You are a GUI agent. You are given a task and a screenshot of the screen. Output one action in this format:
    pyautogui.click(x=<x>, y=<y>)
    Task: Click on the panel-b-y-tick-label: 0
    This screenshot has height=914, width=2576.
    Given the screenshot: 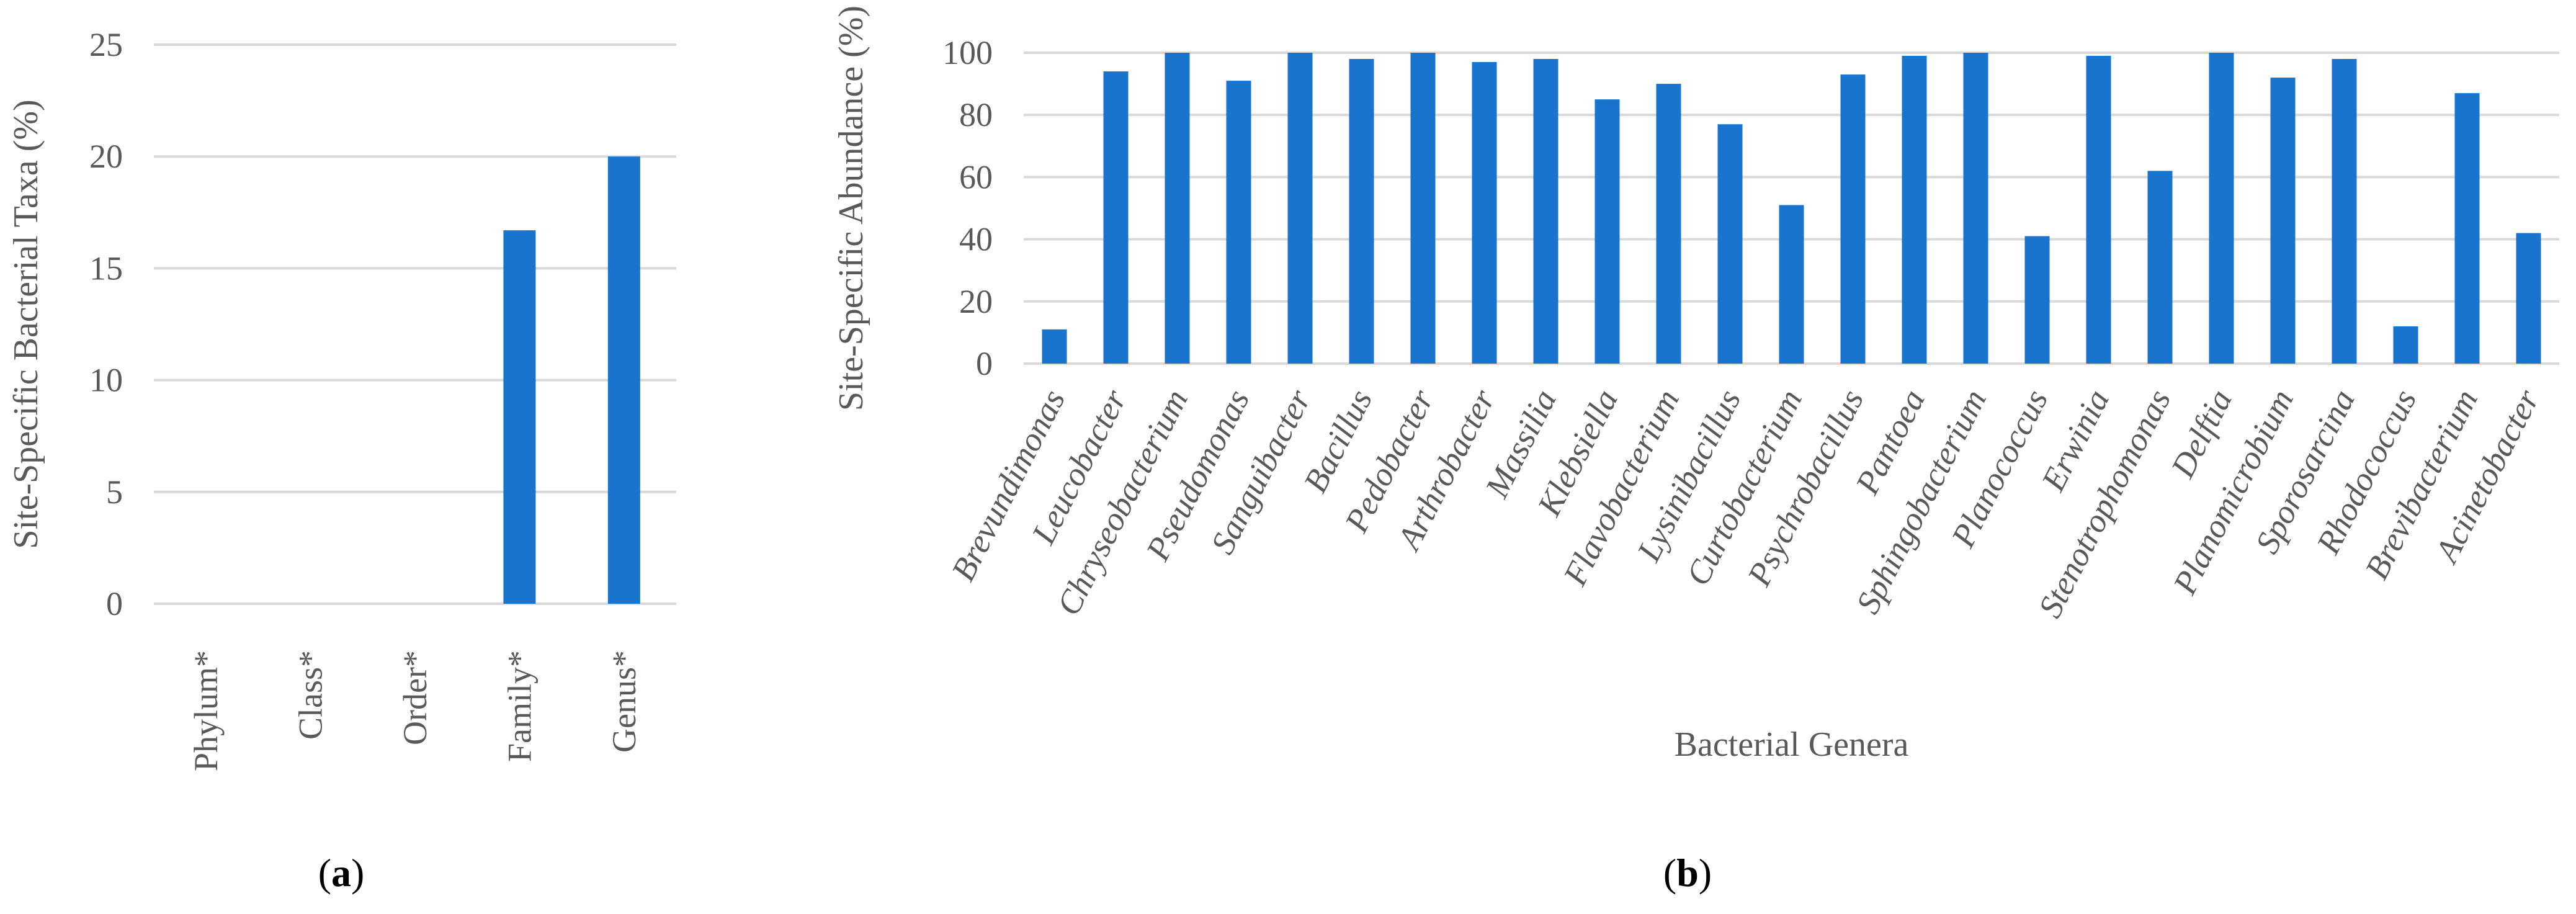 What is the action you would take?
    pyautogui.click(x=984, y=364)
    